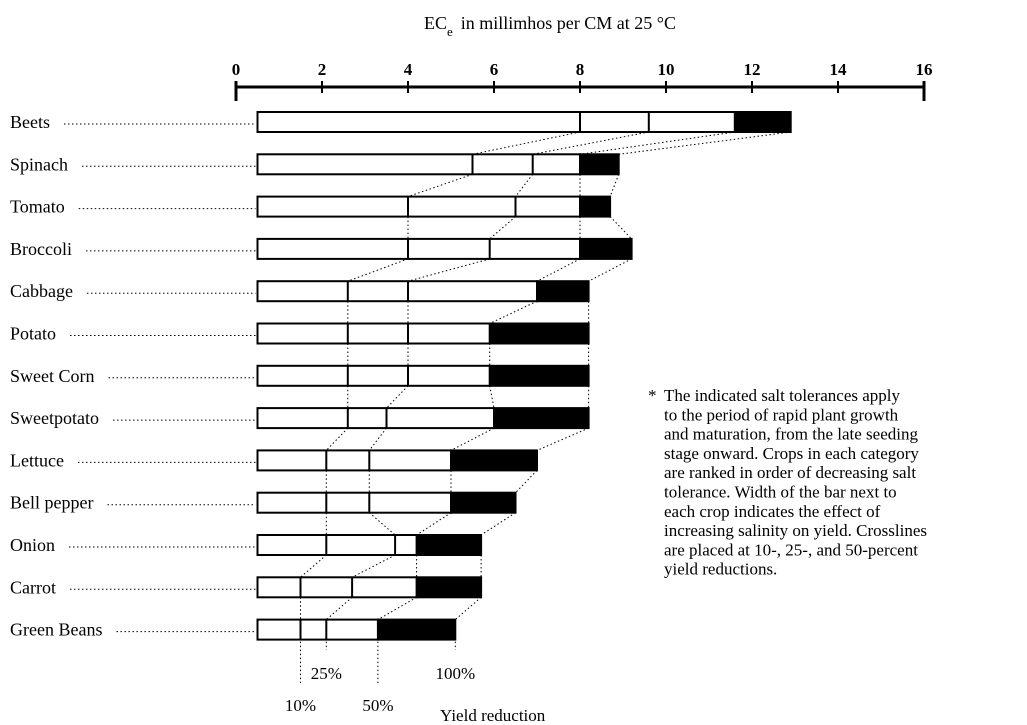 This screenshot has width=1027, height=725. What do you see at coordinates (550, 26) in the screenshot?
I see `axis-title: ECe in millimhos per CM at 25 °C` at bounding box center [550, 26].